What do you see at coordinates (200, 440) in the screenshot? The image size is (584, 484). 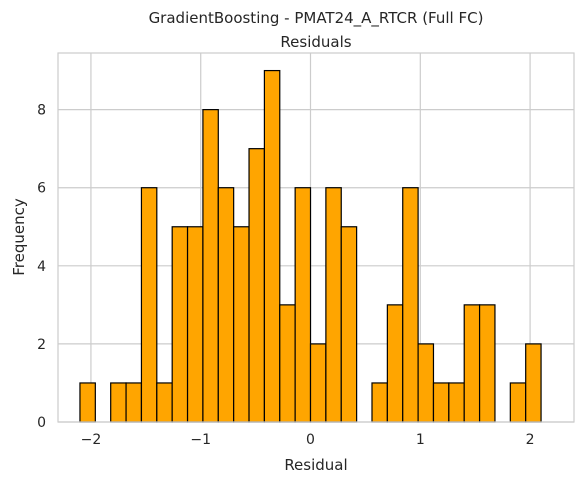 I see `x-tick-label: −1` at bounding box center [200, 440].